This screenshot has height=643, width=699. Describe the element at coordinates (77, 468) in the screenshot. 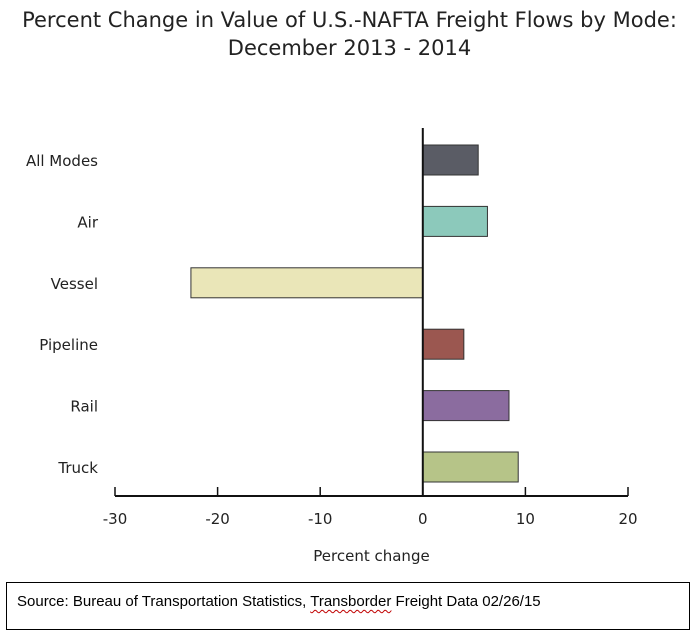

I see `category-label: Truck` at that location.